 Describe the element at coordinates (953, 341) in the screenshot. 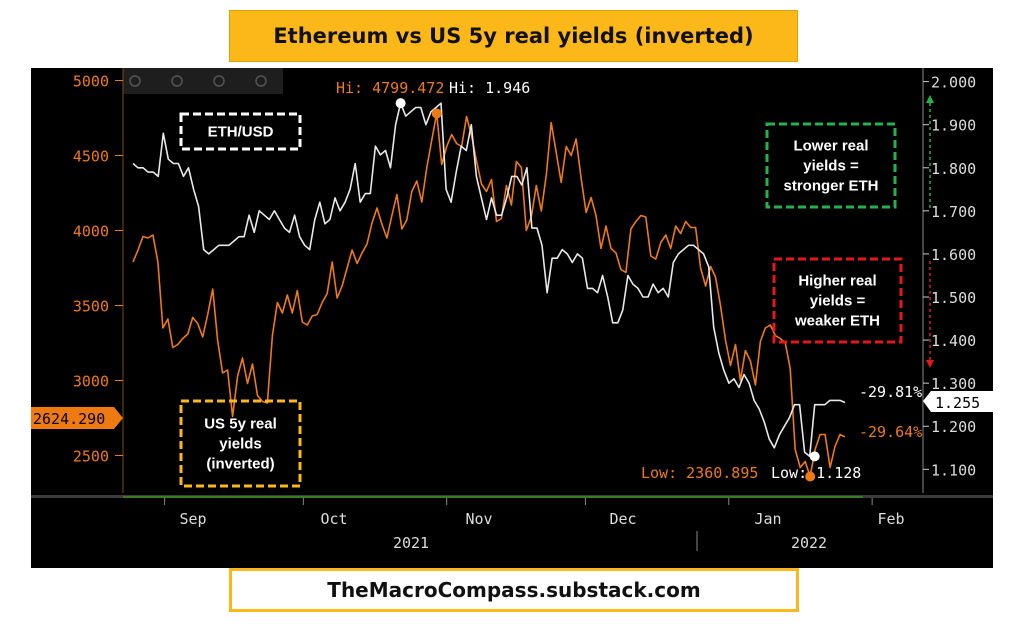

I see `right-axis-tick-label: 1.400` at that location.